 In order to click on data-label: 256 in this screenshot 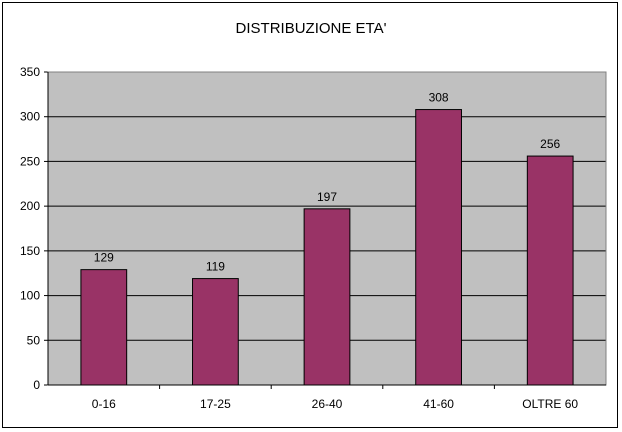, I will do `click(550, 144)`.